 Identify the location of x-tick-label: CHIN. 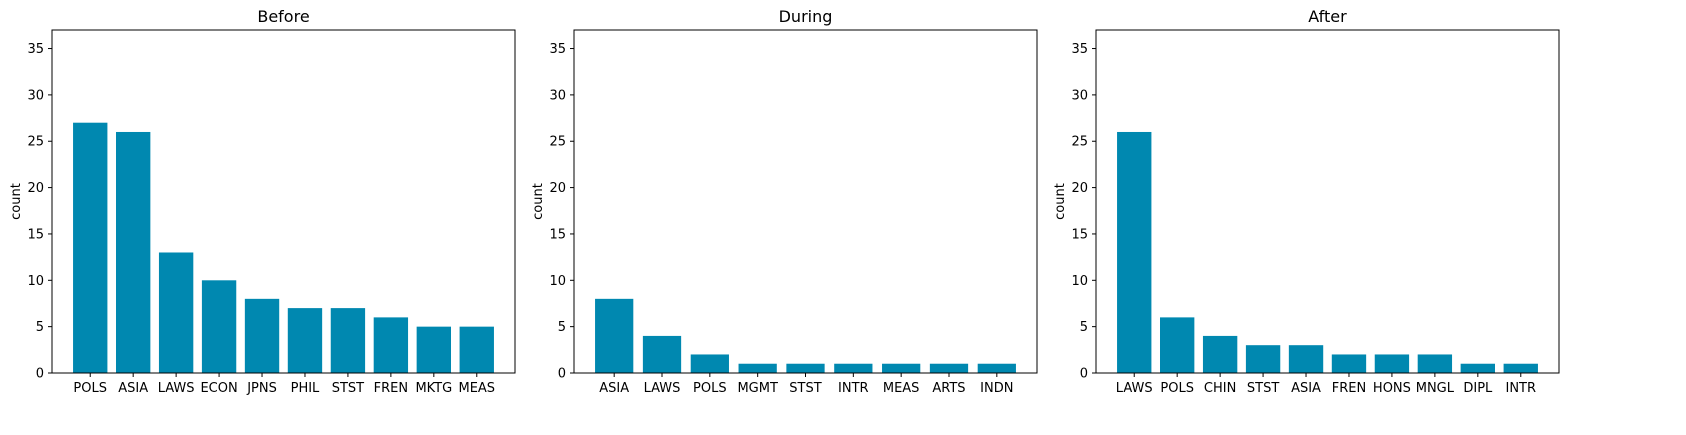
(1220, 388).